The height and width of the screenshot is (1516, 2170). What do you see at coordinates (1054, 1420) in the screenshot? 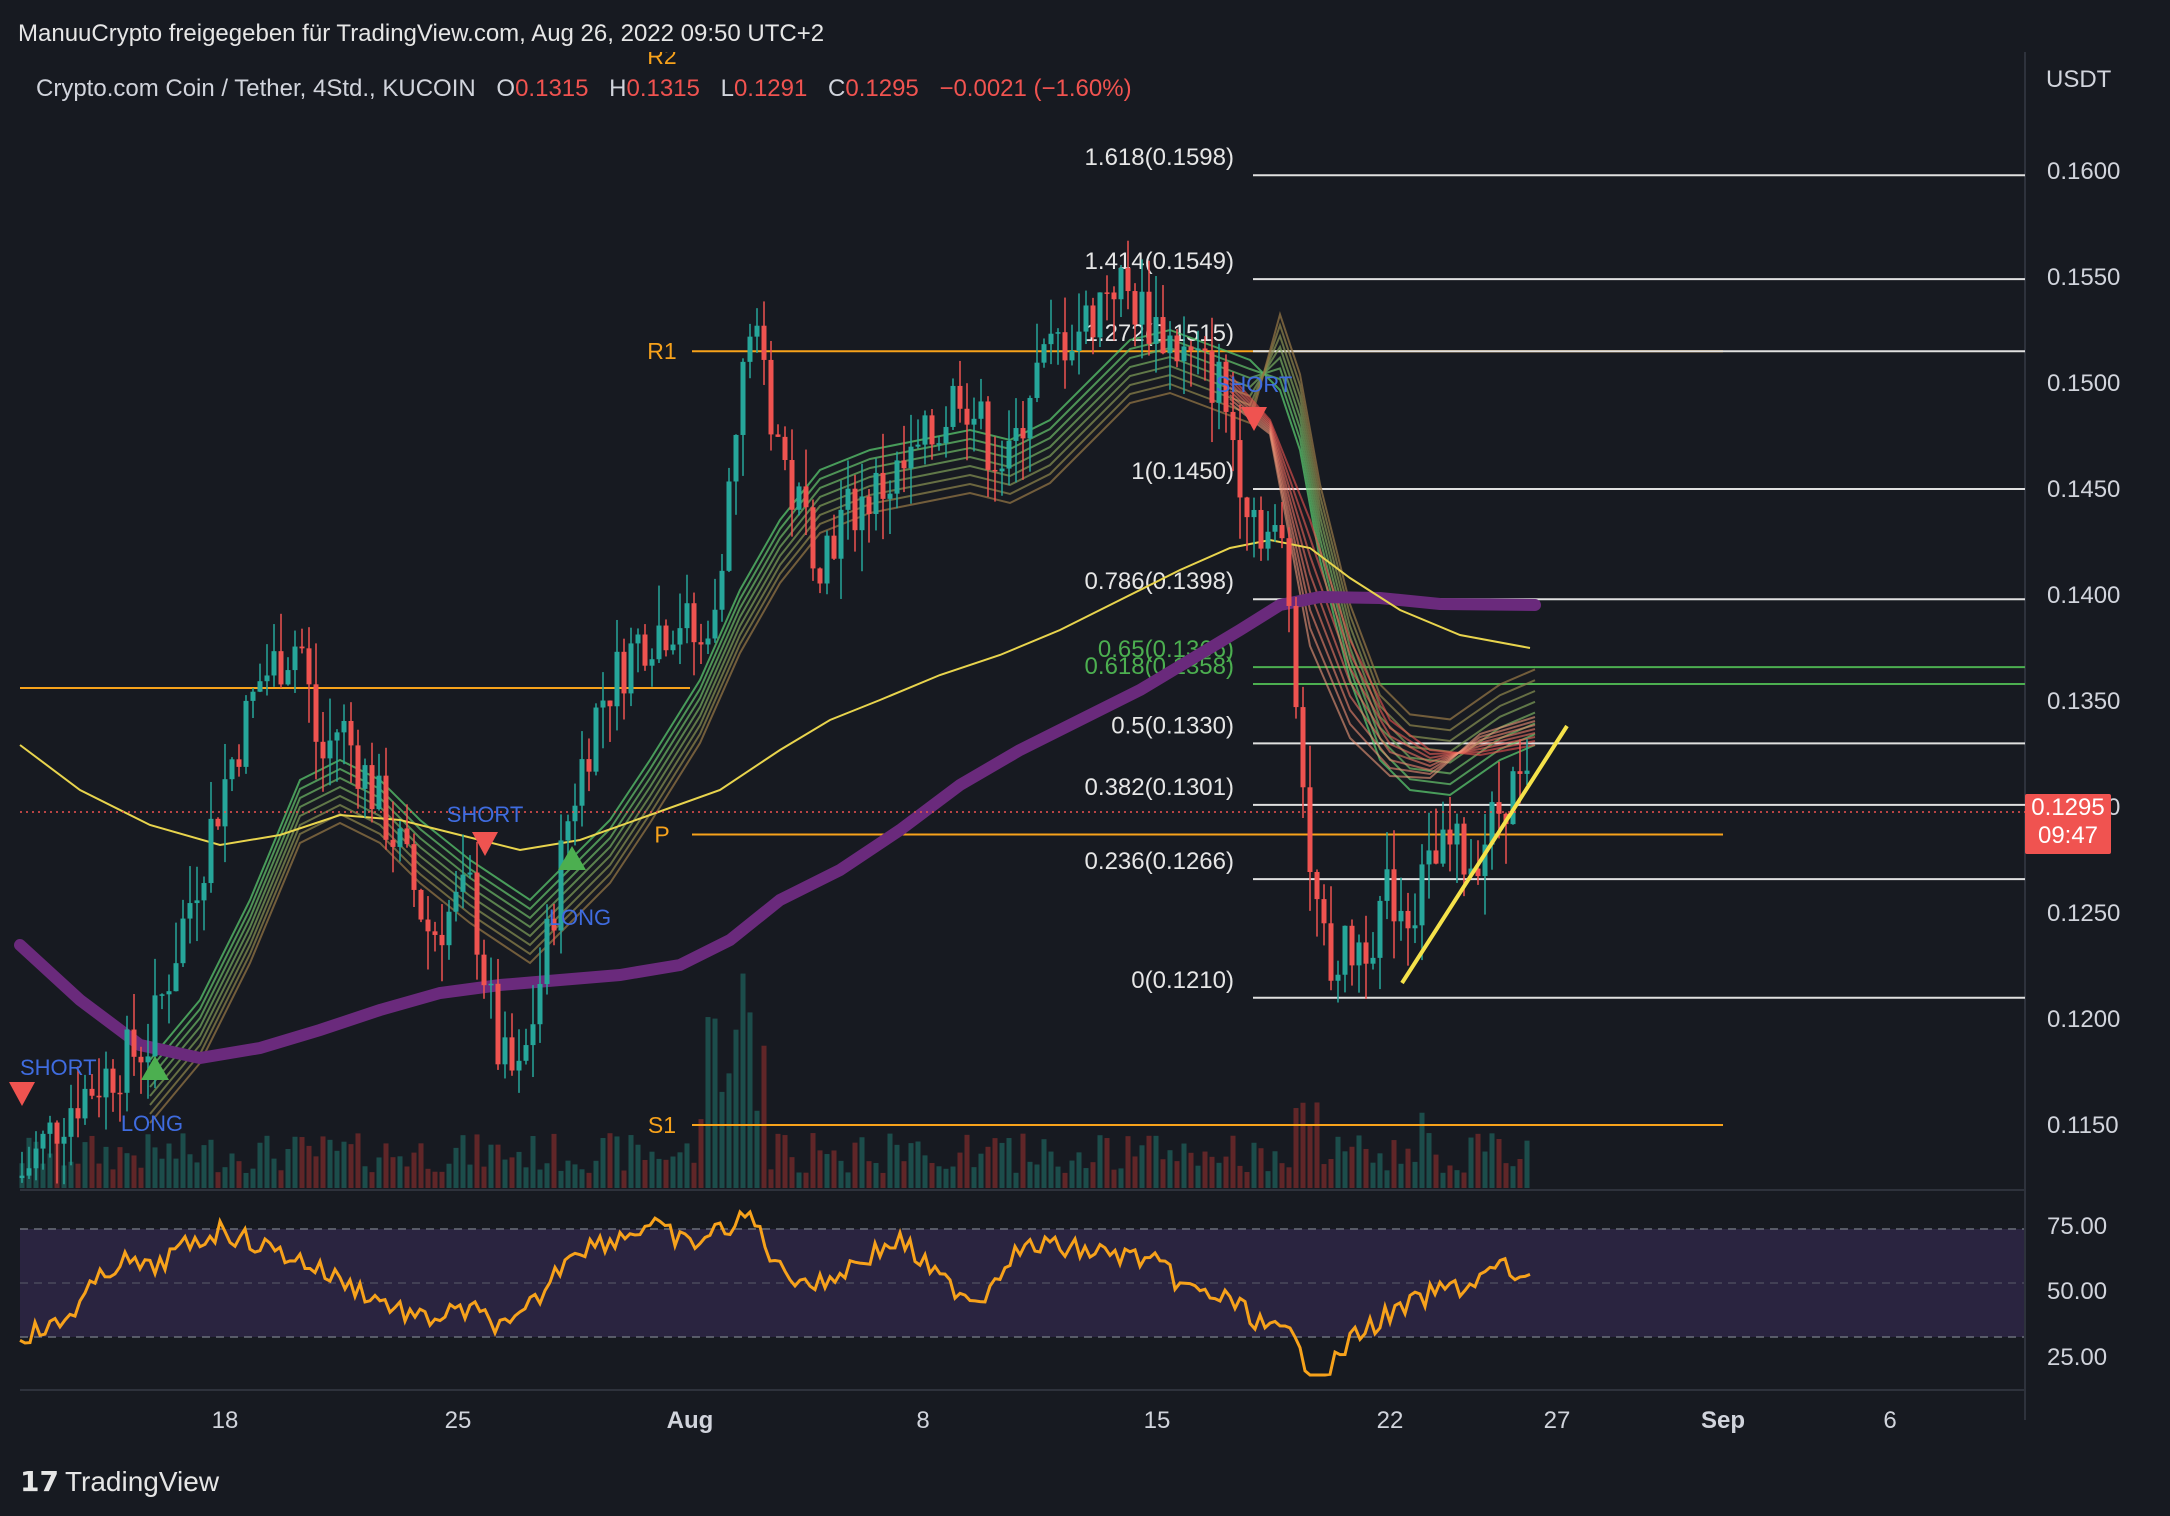
I see `time-axis: 18 25 Aug 8 15 22 27 Sep 6` at bounding box center [1054, 1420].